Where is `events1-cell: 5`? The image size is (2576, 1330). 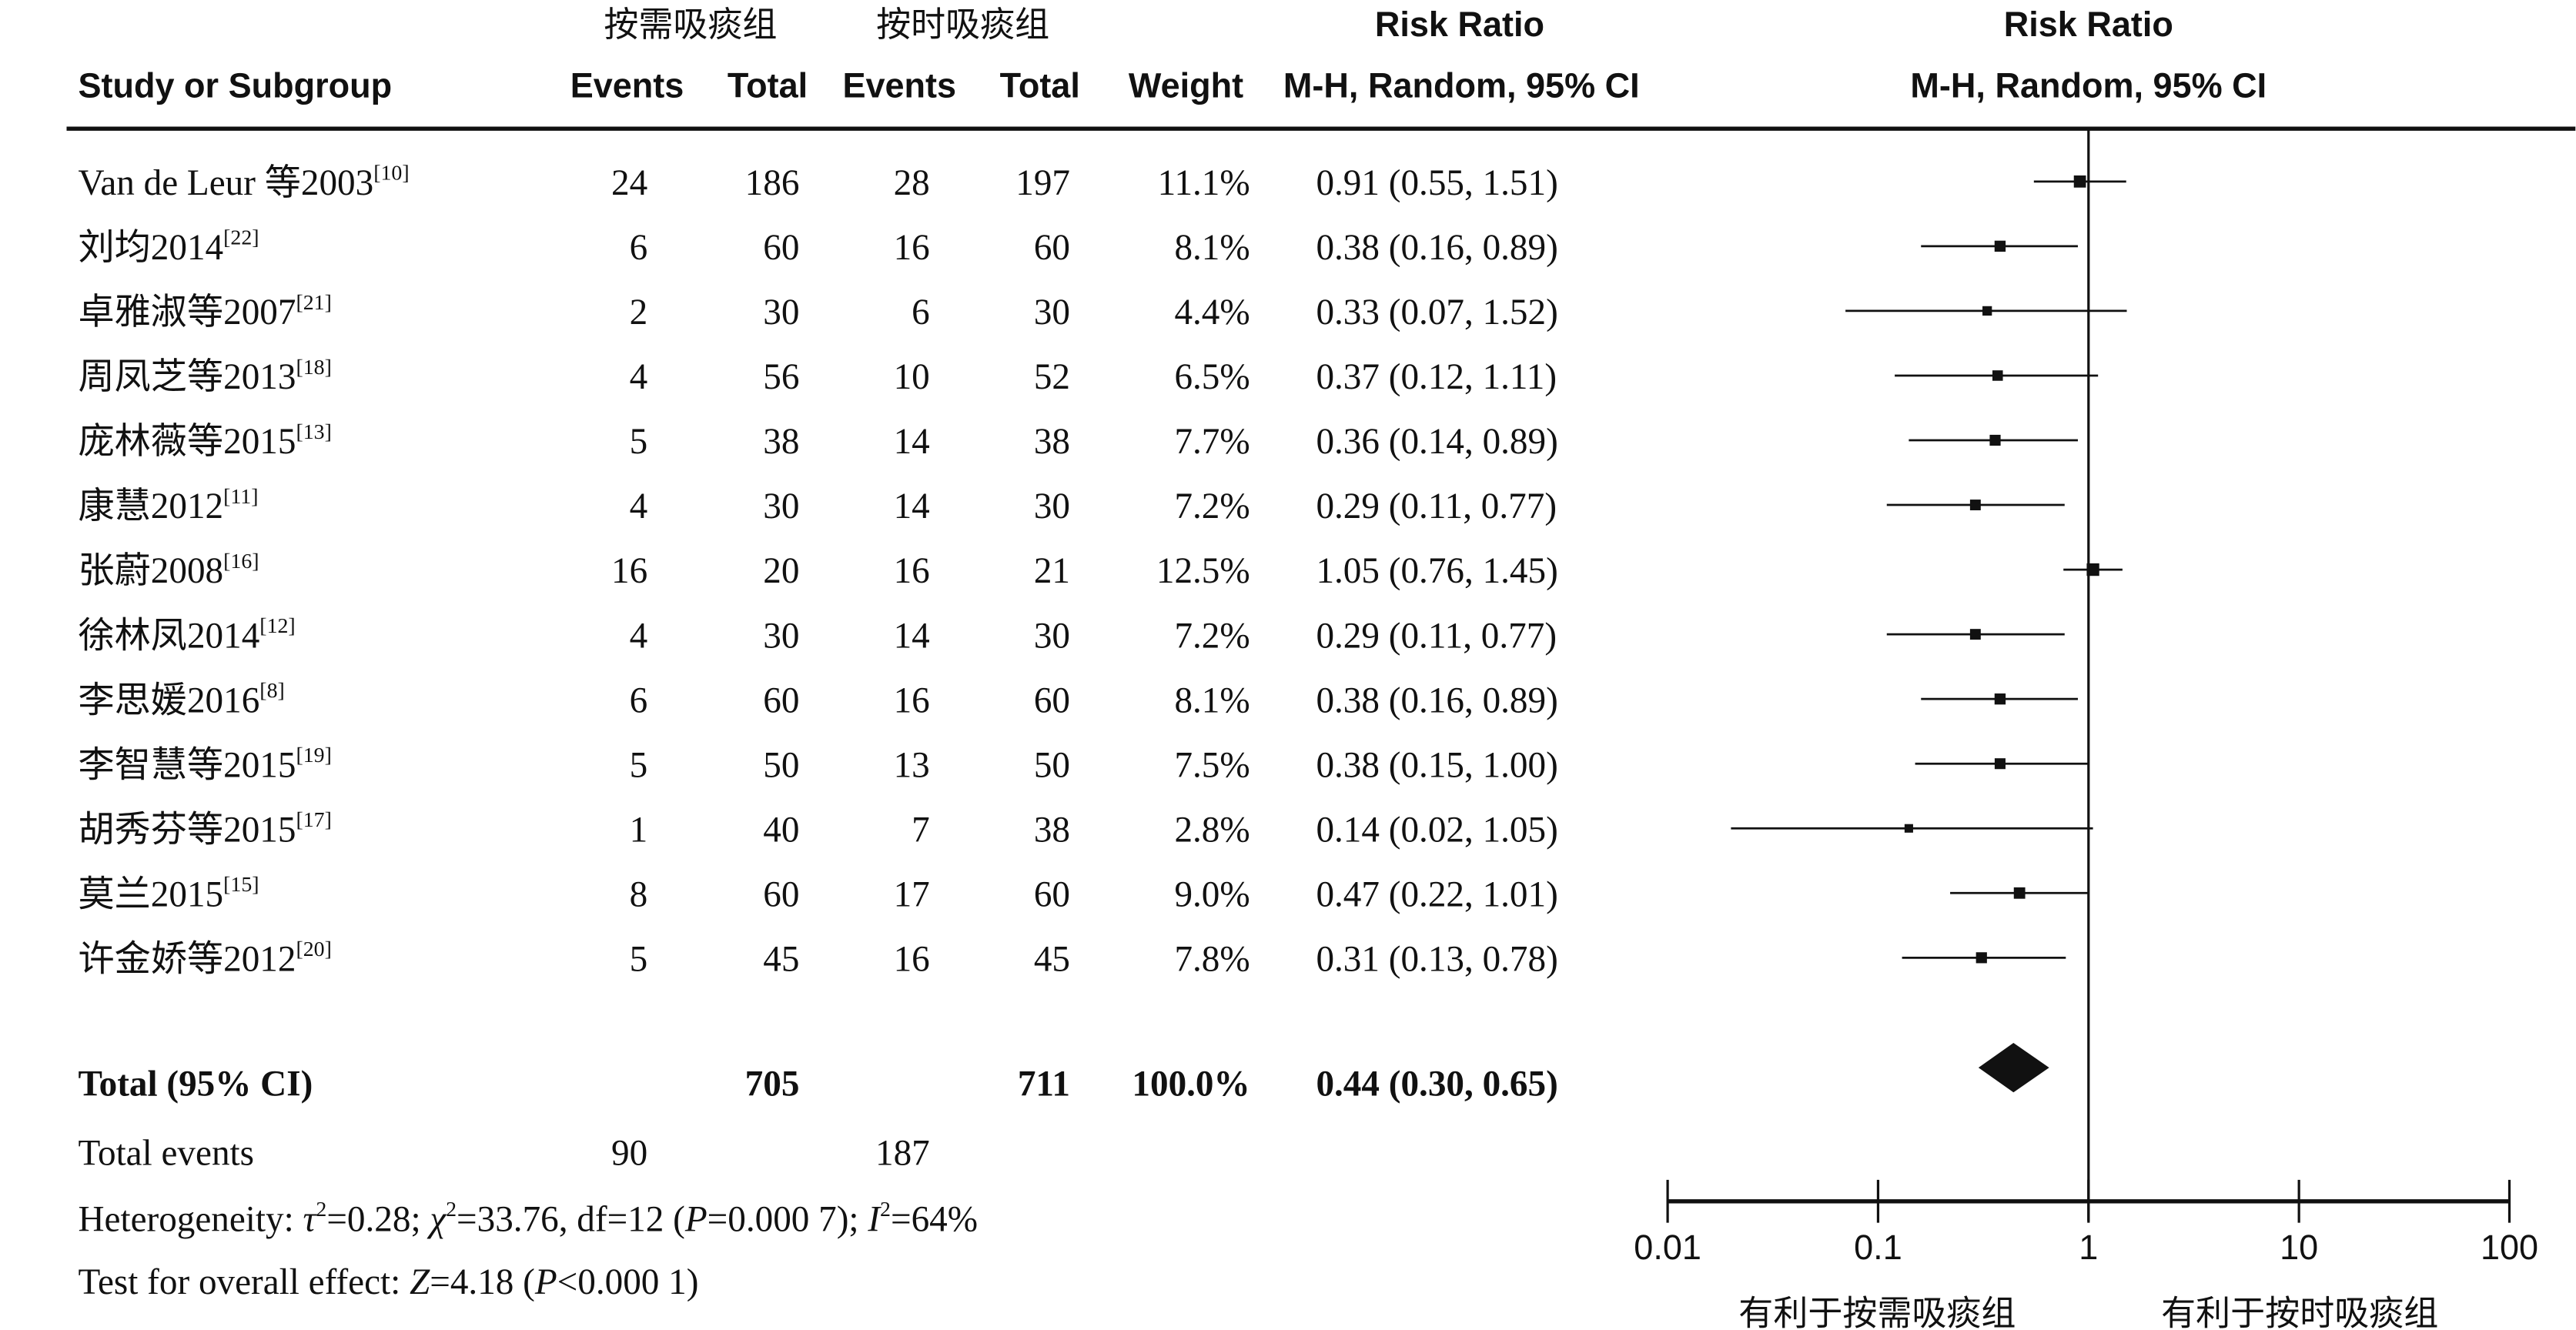
events1-cell: 5 is located at coordinates (639, 765).